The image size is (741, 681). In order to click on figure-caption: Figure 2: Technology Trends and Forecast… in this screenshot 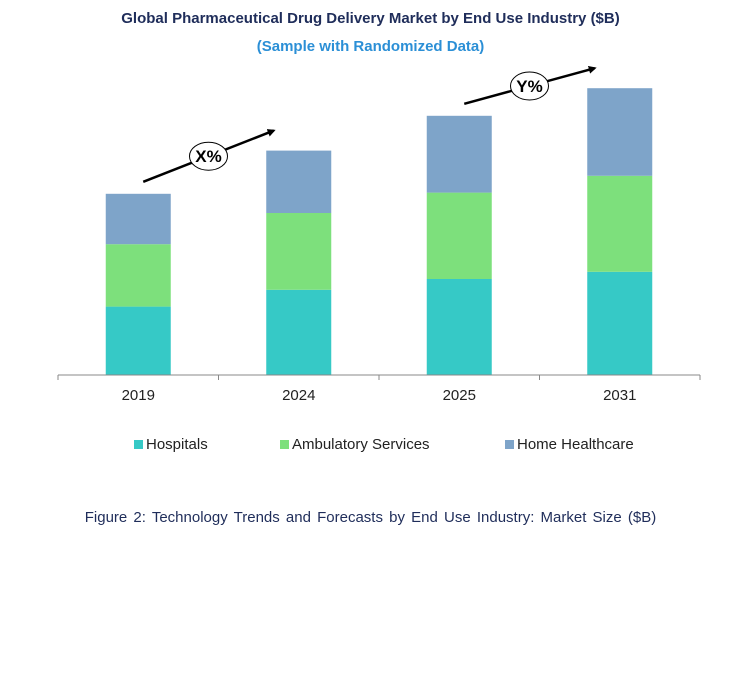, I will do `click(370, 517)`.